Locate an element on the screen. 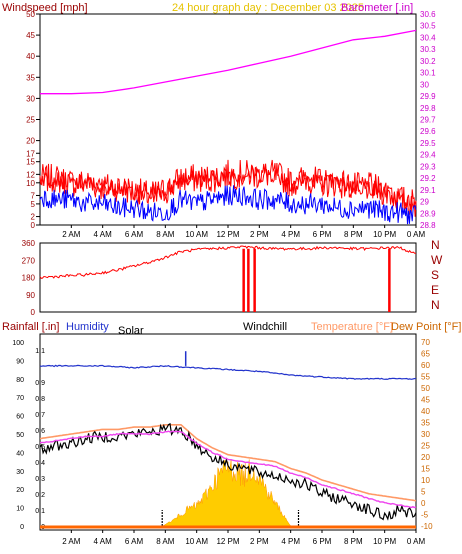 Image resolution: width=462 pixels, height=554 pixels. barometer-tick-label: 29.6 is located at coordinates (428, 131).